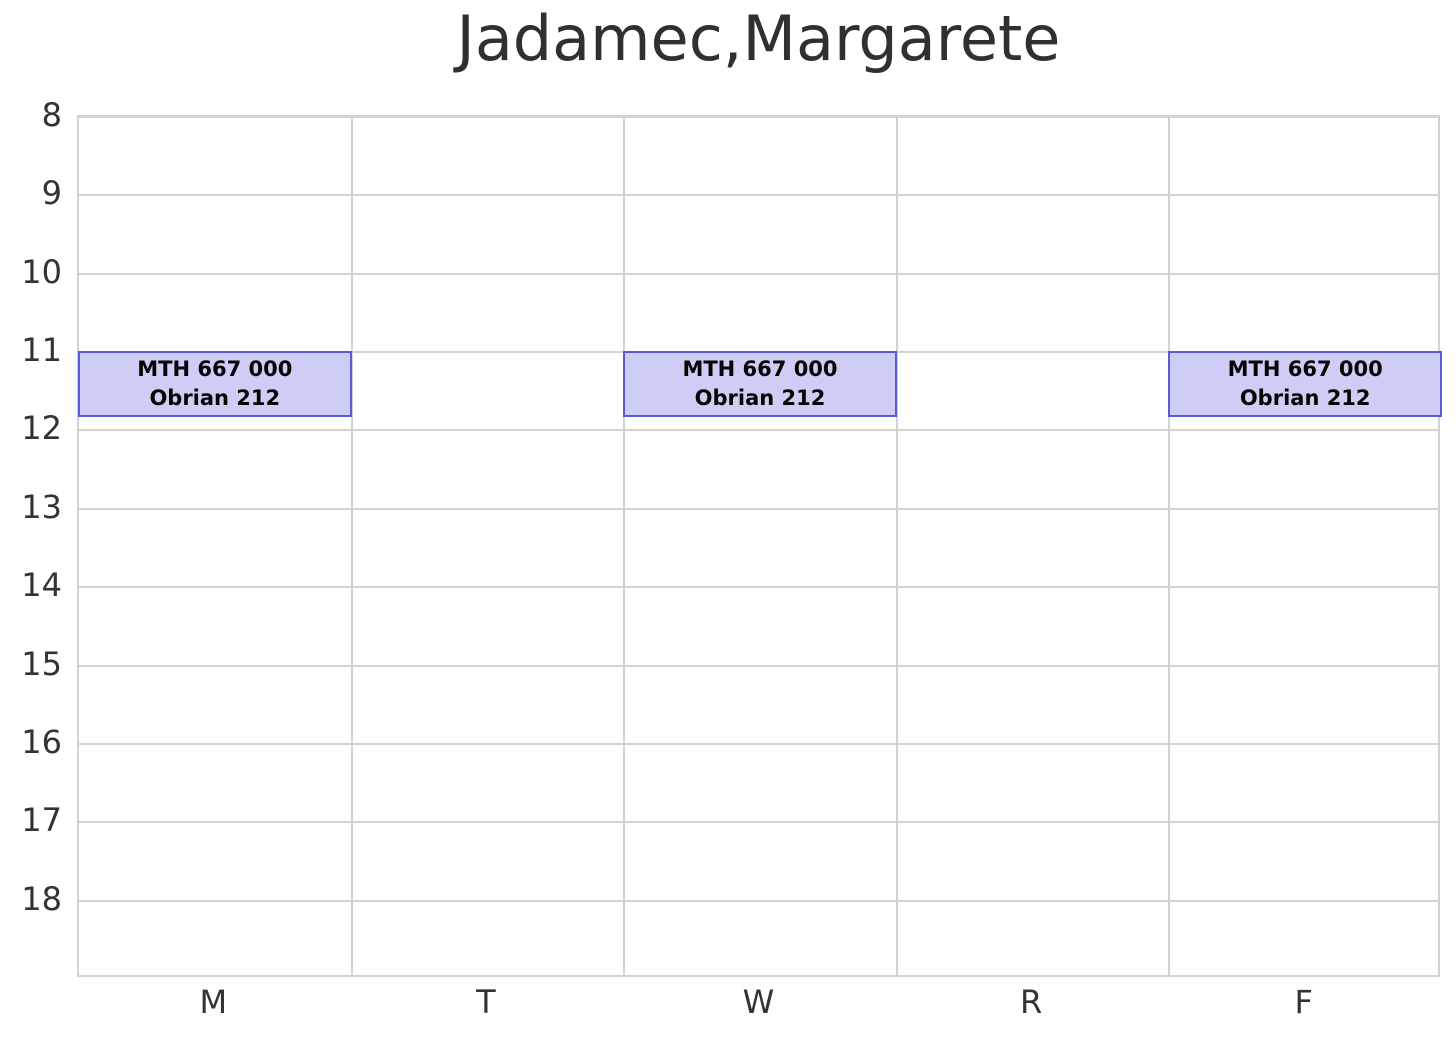 The height and width of the screenshot is (1040, 1456). Describe the element at coordinates (486, 1002) in the screenshot. I see `x-tick-label: T` at that location.